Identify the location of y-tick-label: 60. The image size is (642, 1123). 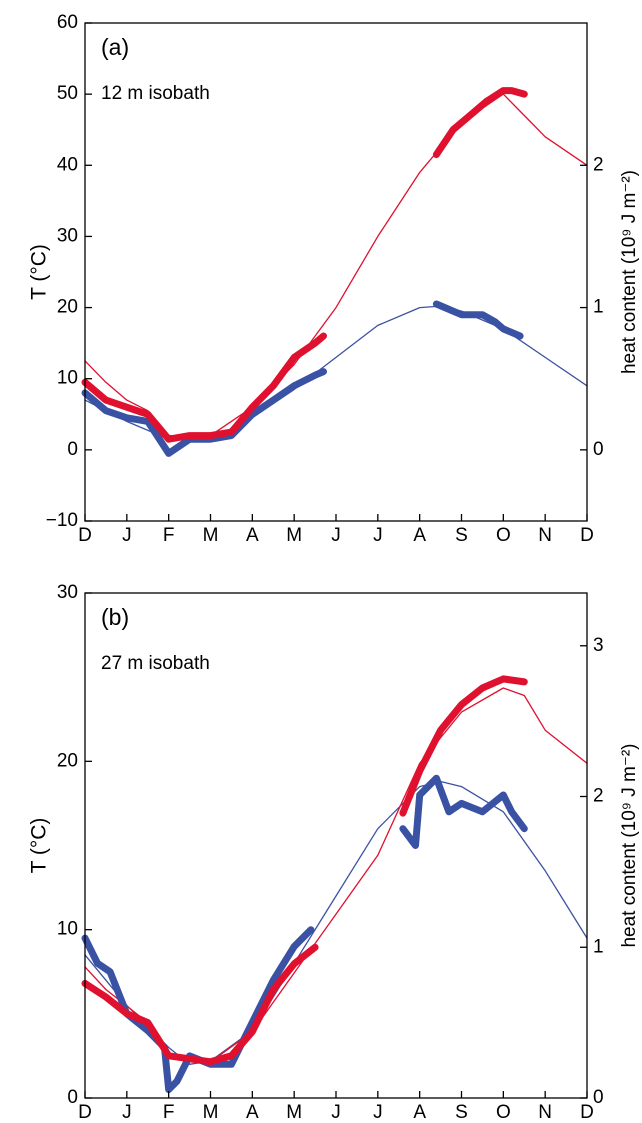
(67, 22).